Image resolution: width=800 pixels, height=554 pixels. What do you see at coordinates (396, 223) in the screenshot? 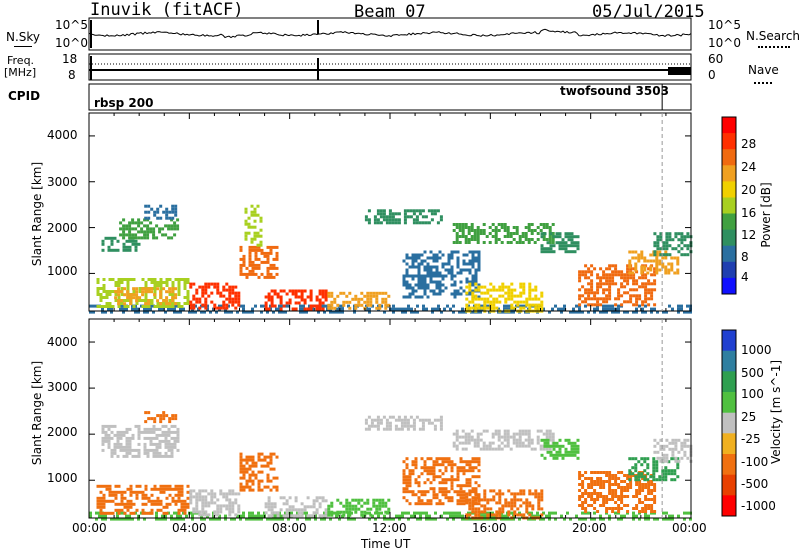
I see `power-region-11-cell` at bounding box center [396, 223].